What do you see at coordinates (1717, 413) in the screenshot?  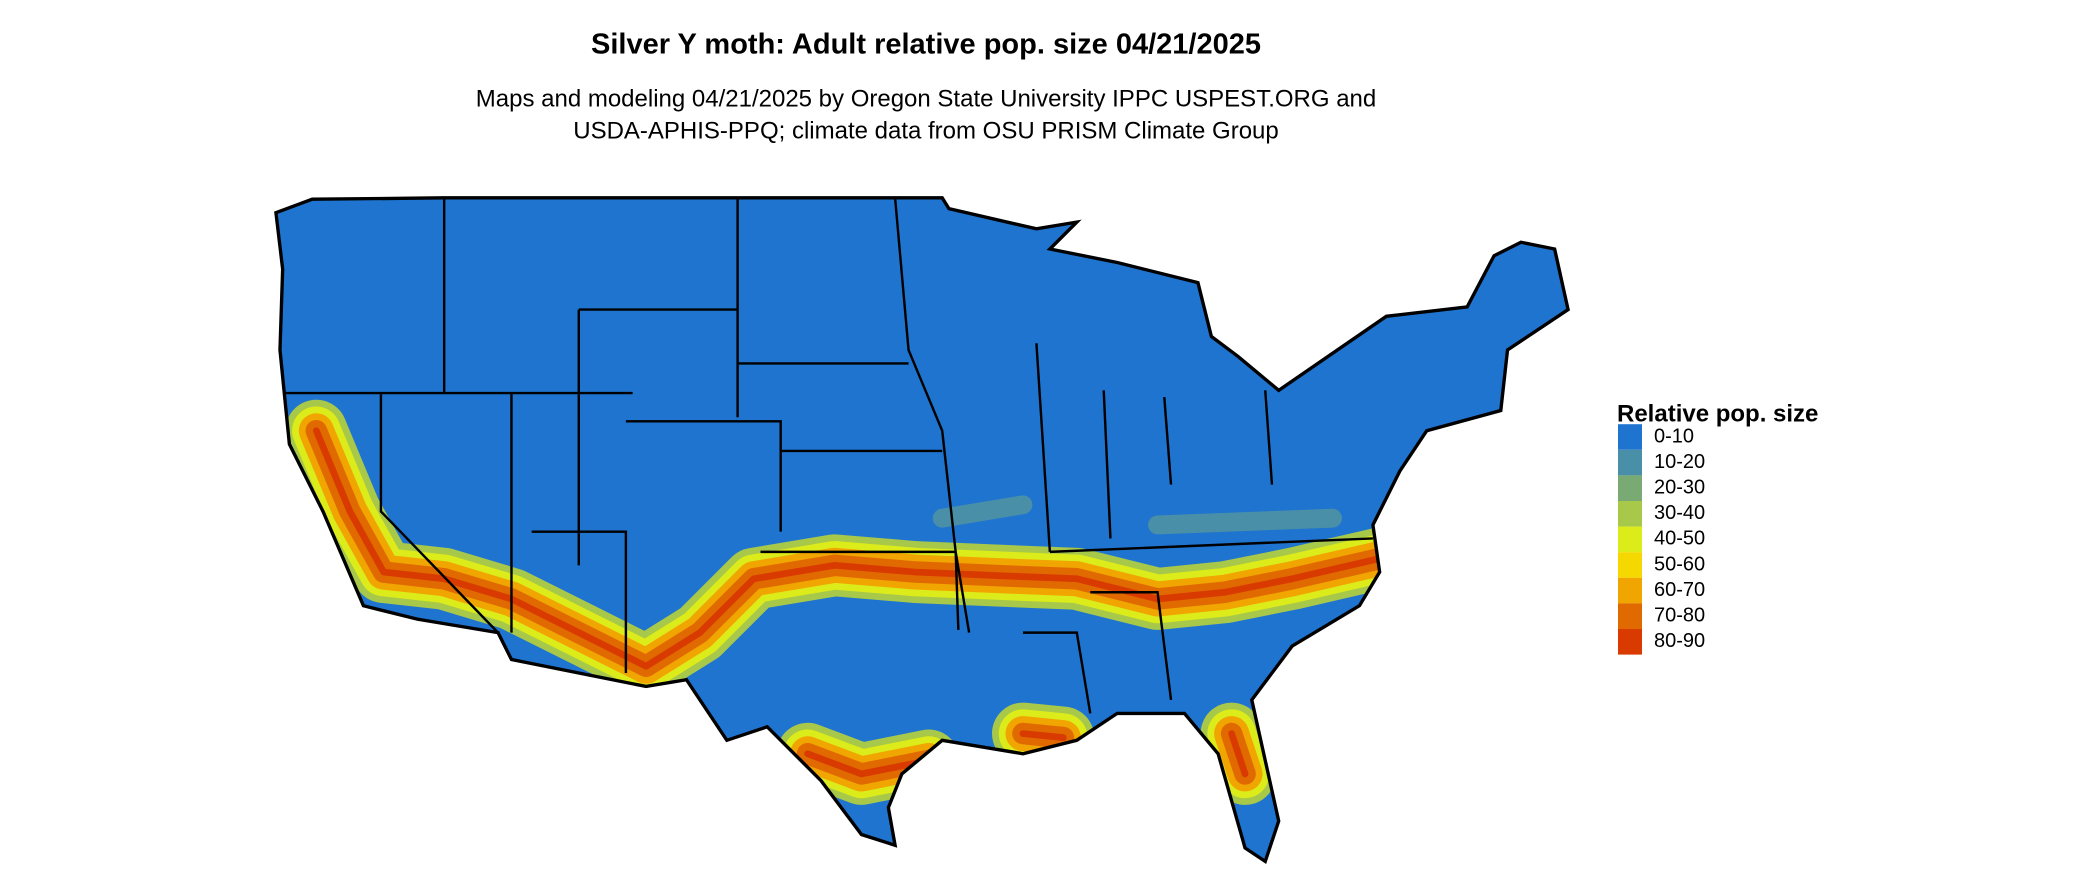 I see `legend-title: Relative pop. size` at bounding box center [1717, 413].